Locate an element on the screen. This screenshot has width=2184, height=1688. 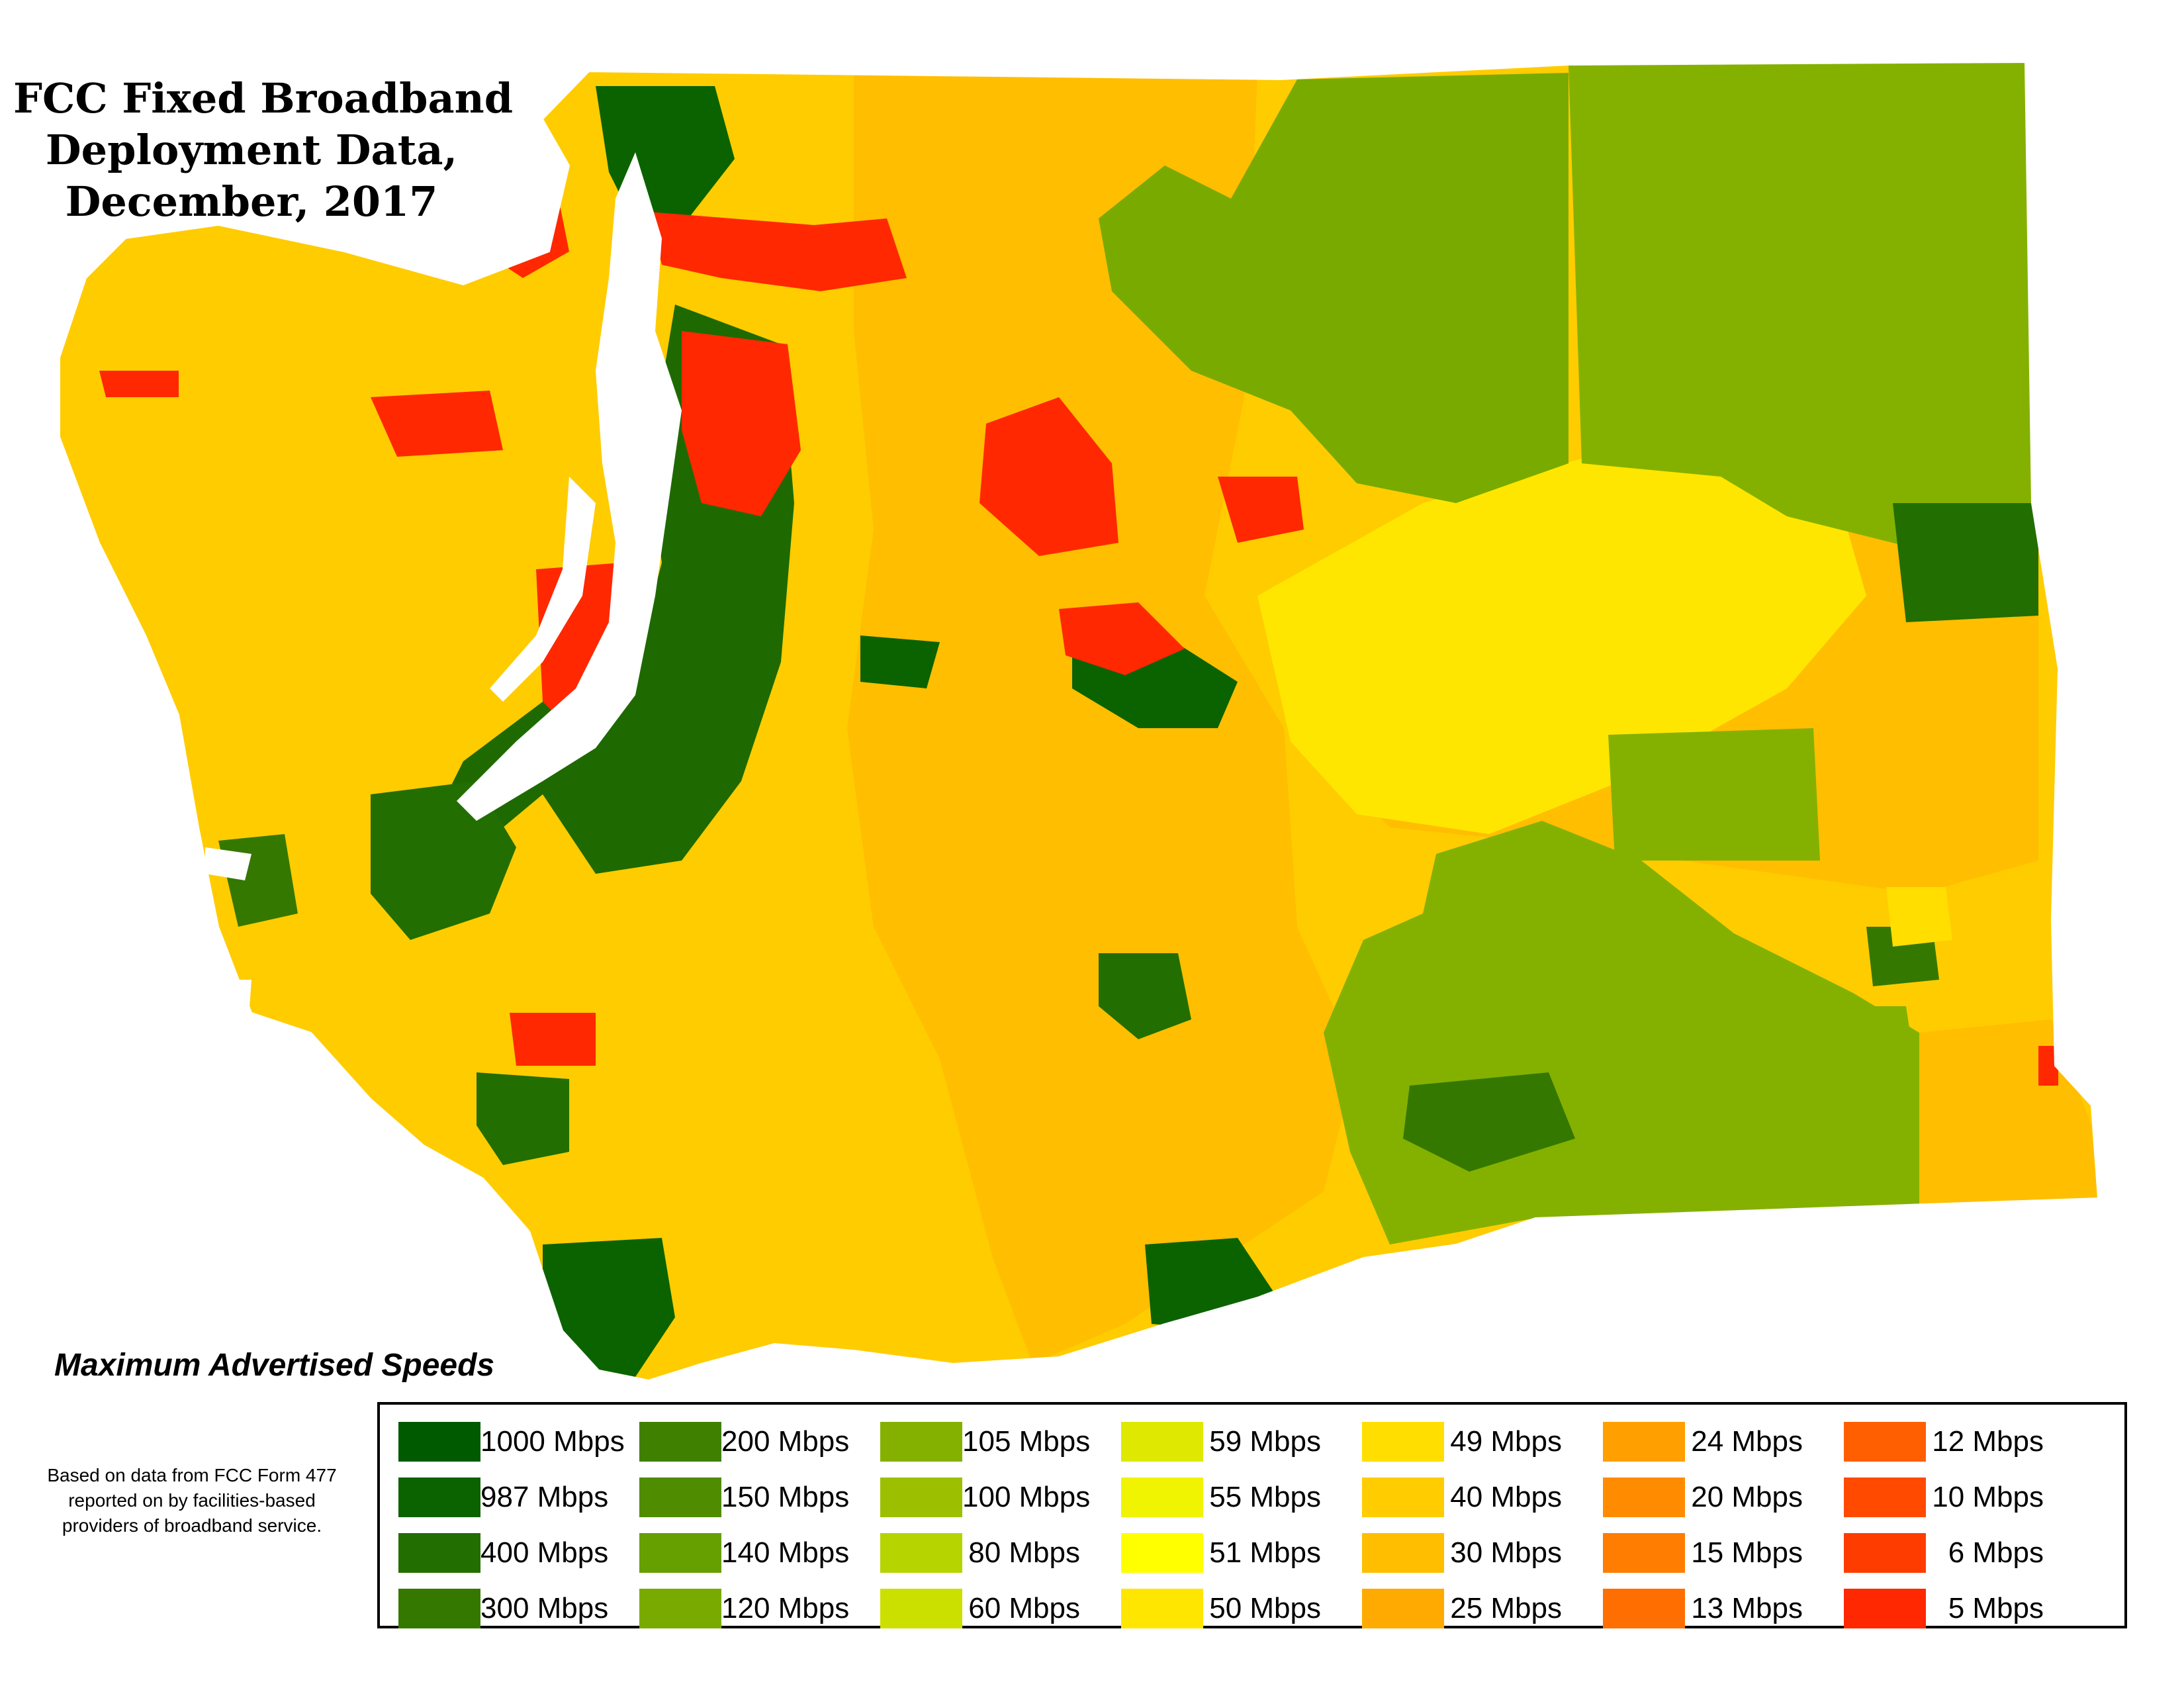
region-snohomish-low is located at coordinates (741, 423).